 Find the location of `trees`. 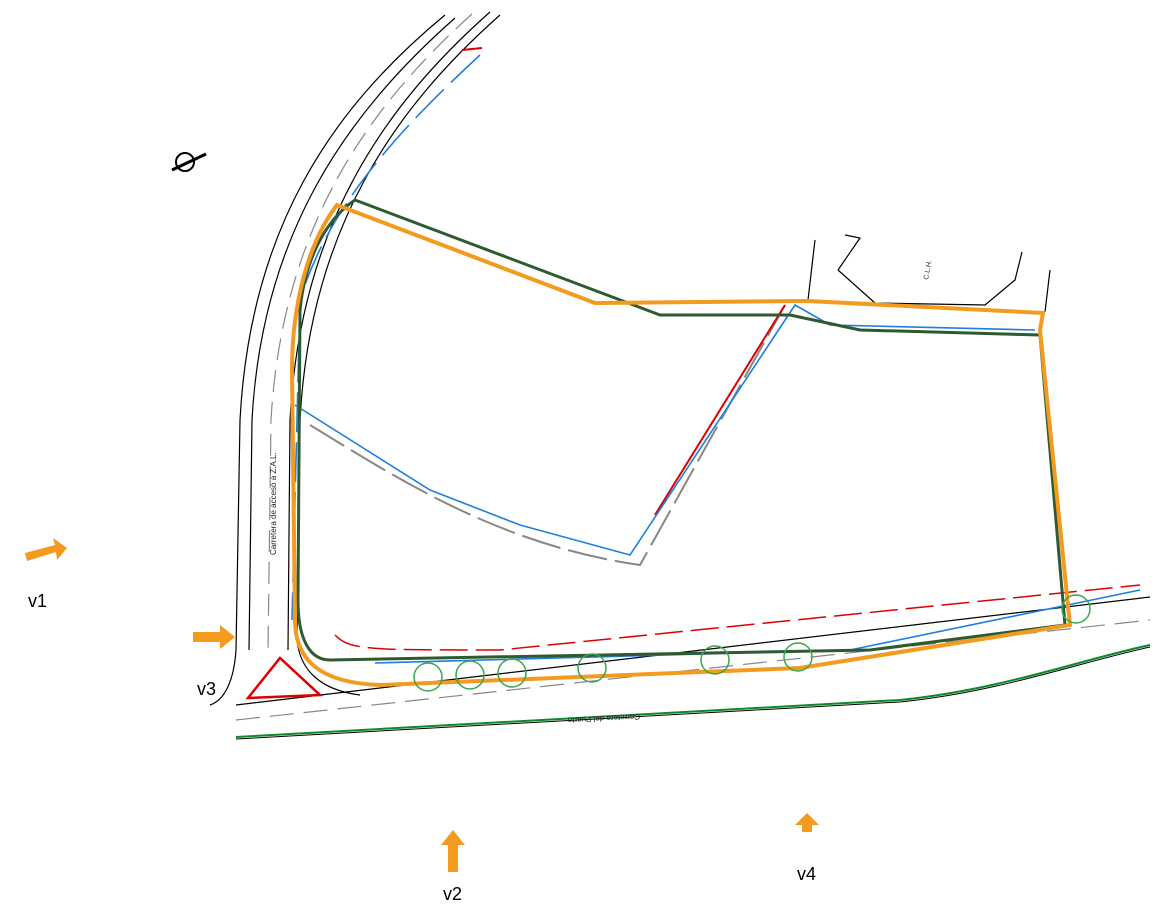

trees is located at coordinates (752, 643).